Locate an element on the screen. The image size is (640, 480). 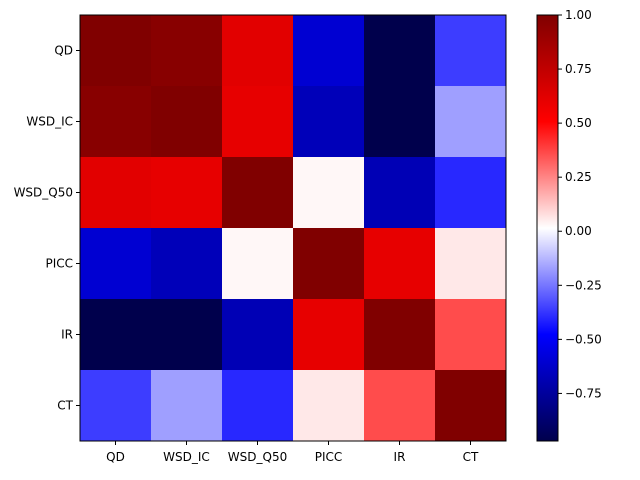
y-tick-label: WSD_Q50 is located at coordinates (43, 193).